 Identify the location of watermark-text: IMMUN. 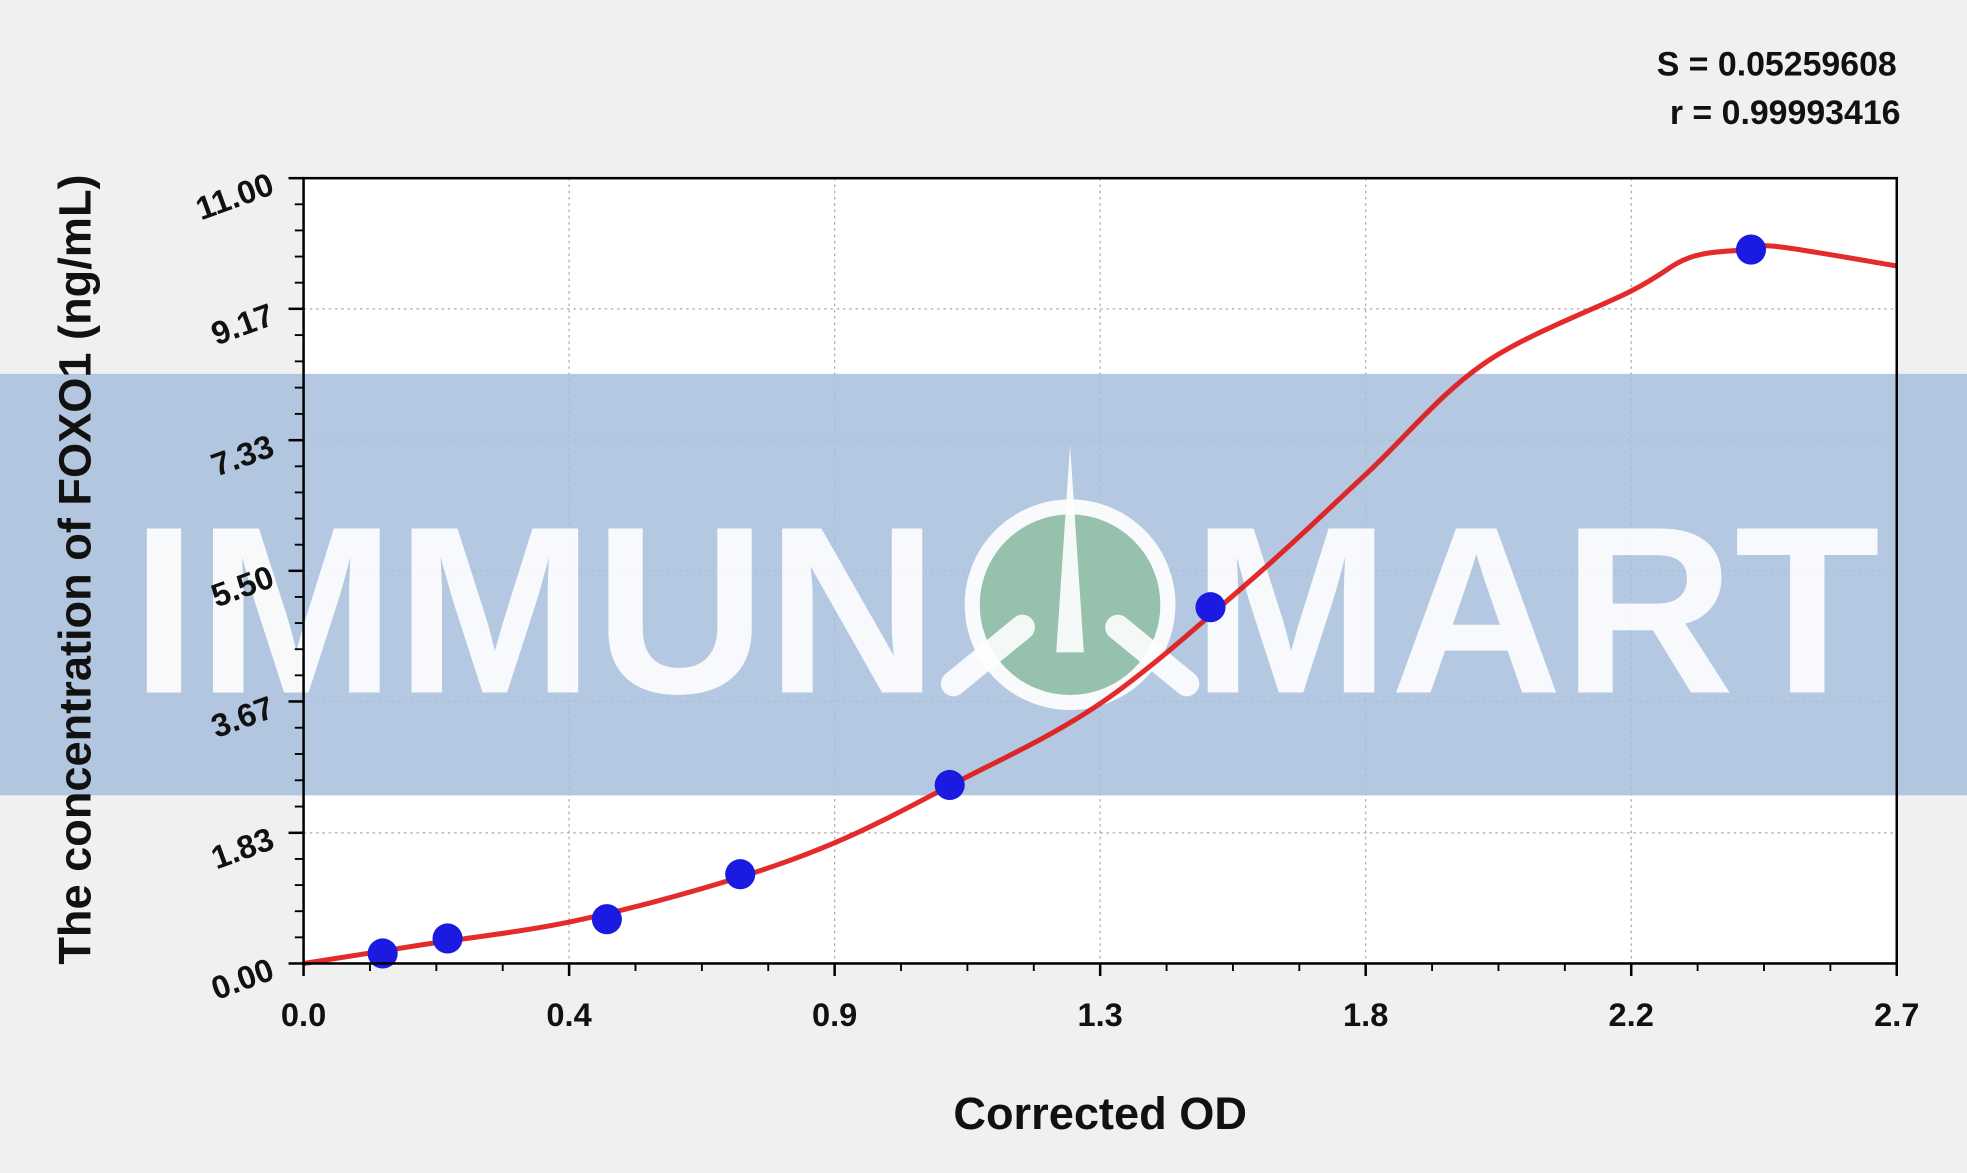
(535, 610).